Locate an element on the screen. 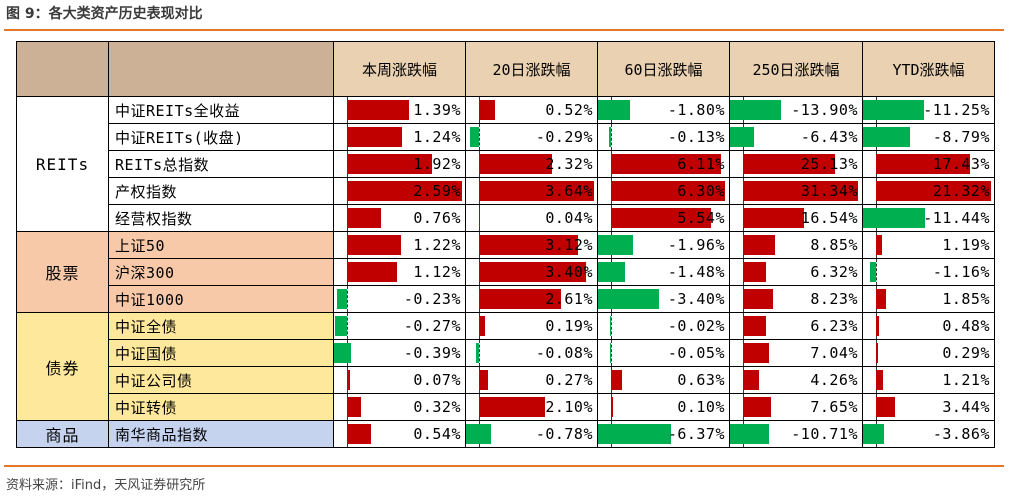 This screenshot has width=1010, height=497. asset-name-cell: 沪深300 is located at coordinates (221, 272).